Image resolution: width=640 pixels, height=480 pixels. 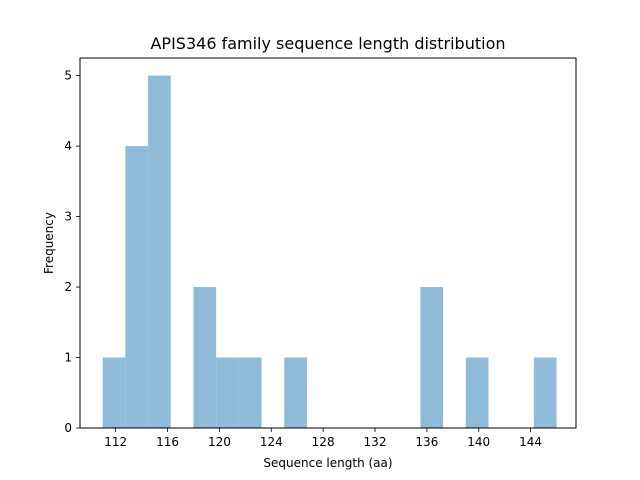 I want to click on x-tick-label: 128, so click(x=323, y=442).